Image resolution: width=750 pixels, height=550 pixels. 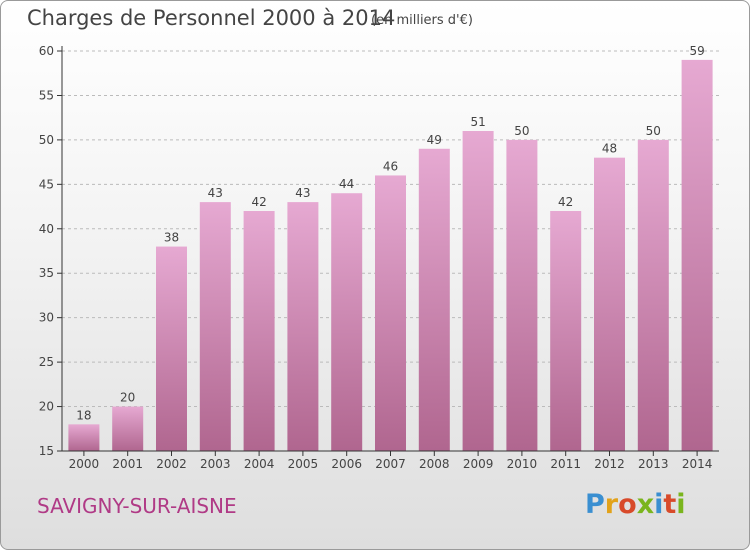 I want to click on x-tick-label: 2002, so click(x=171, y=464).